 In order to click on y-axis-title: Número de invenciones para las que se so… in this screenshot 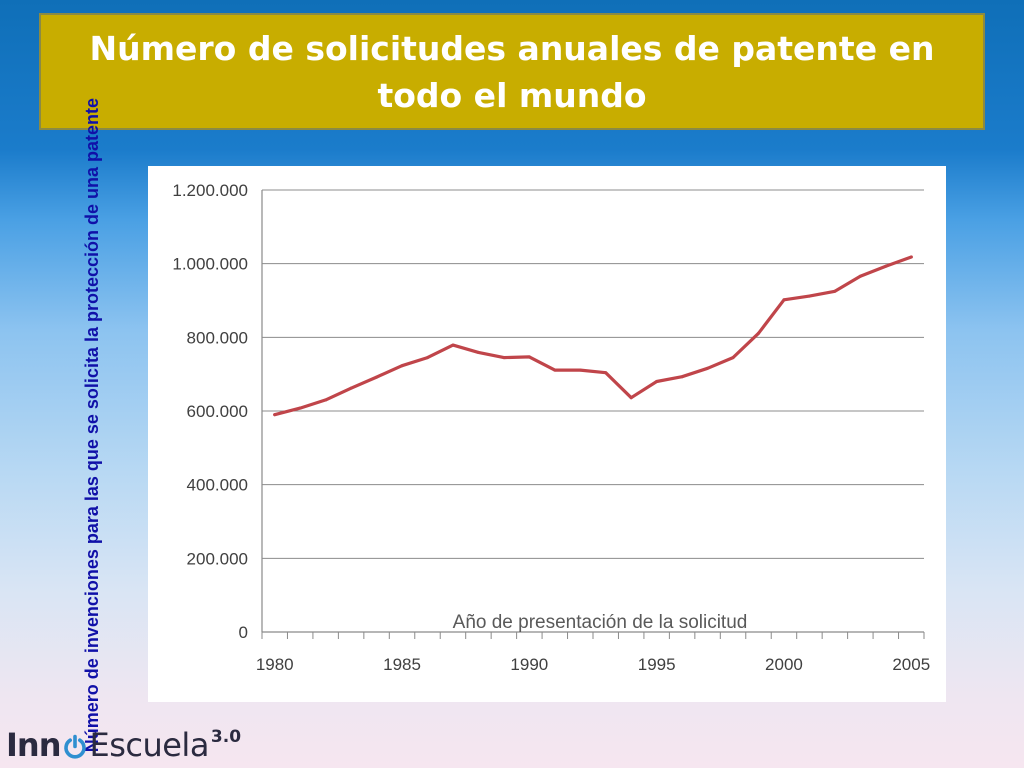, I will do `click(91, 425)`.